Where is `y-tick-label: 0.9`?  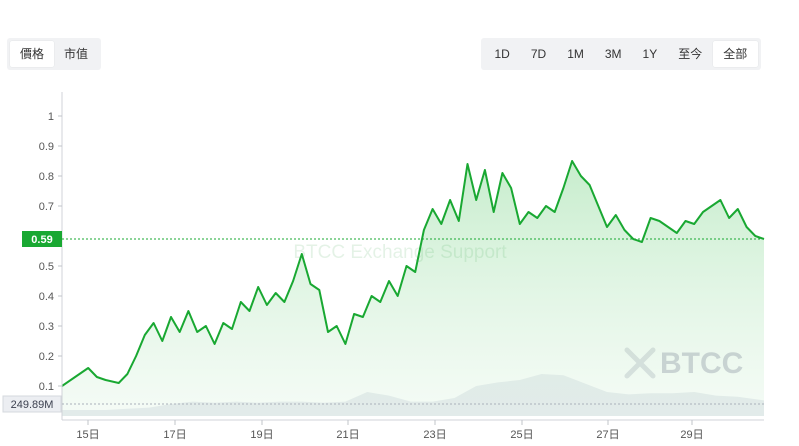
y-tick-label: 0.9 is located at coordinates (46, 147).